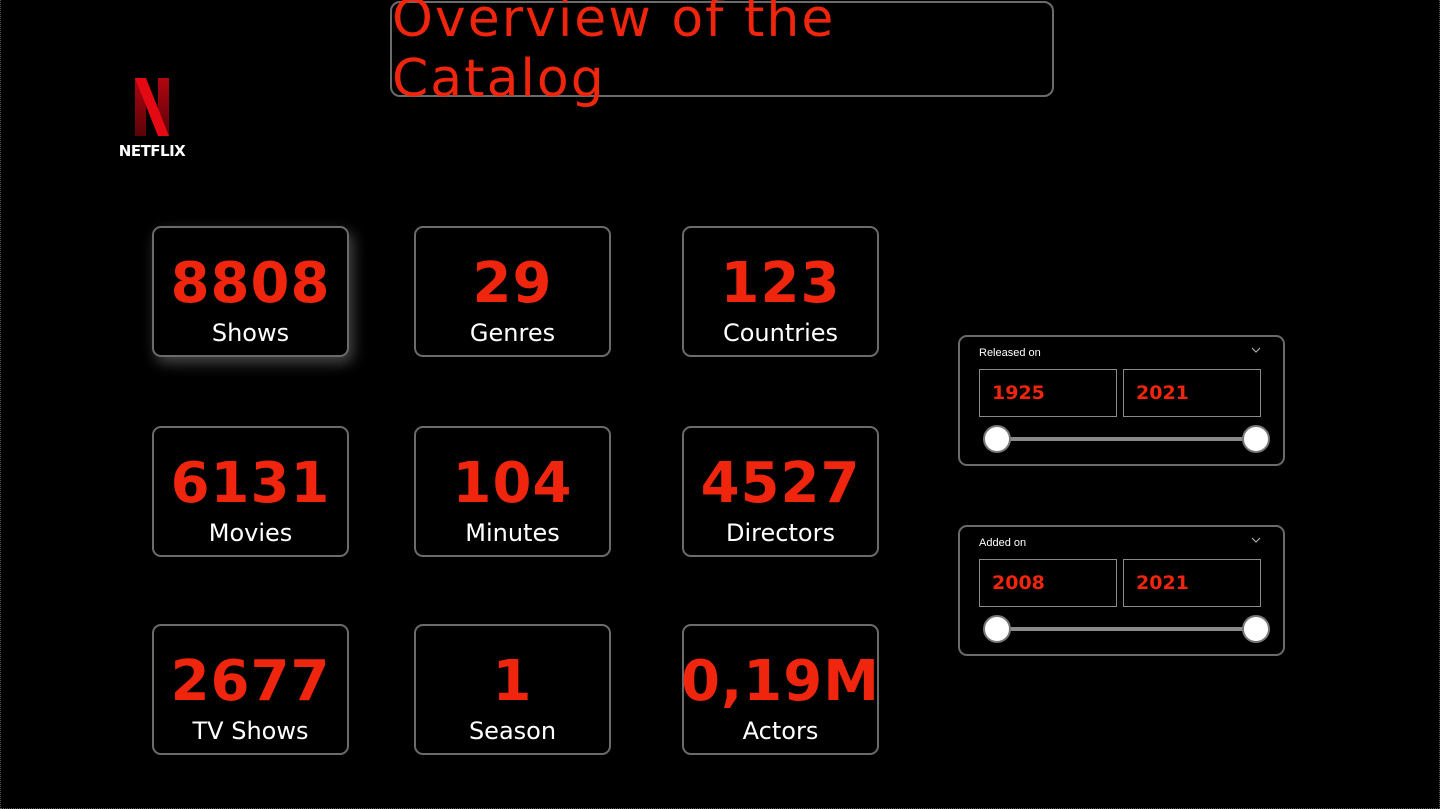 The height and width of the screenshot is (809, 1440). I want to click on kpi-value: 6131, so click(250, 483).